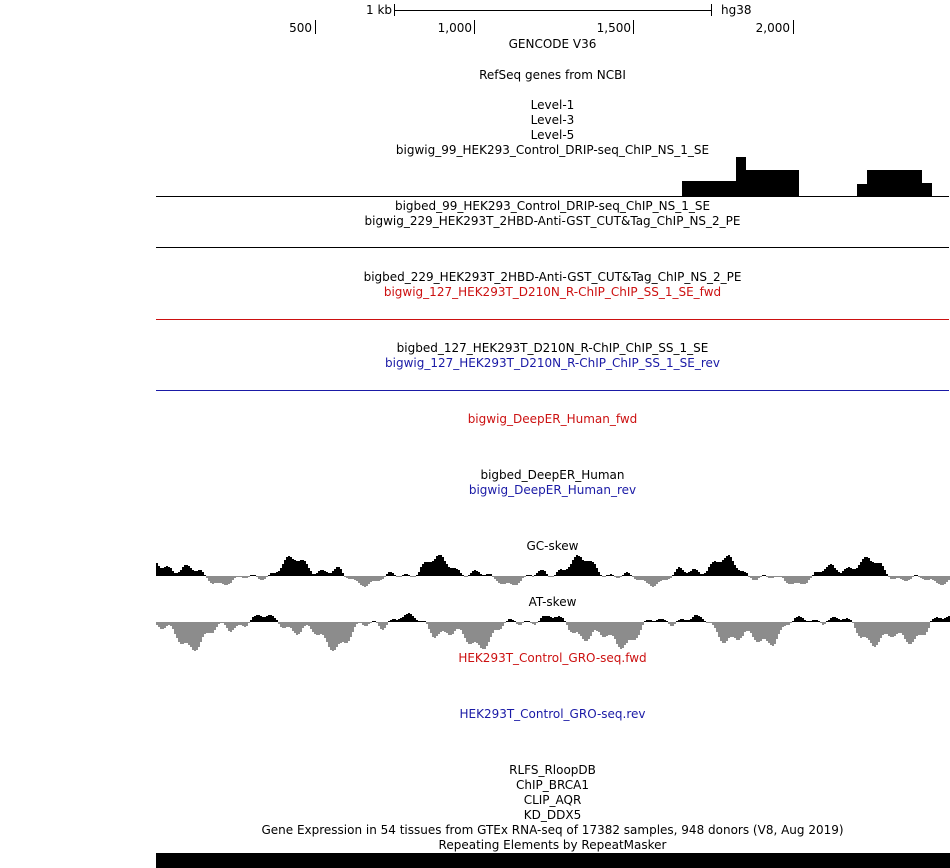  What do you see at coordinates (552, 390) in the screenshot?
I see `r-chip-rev-baseline` at bounding box center [552, 390].